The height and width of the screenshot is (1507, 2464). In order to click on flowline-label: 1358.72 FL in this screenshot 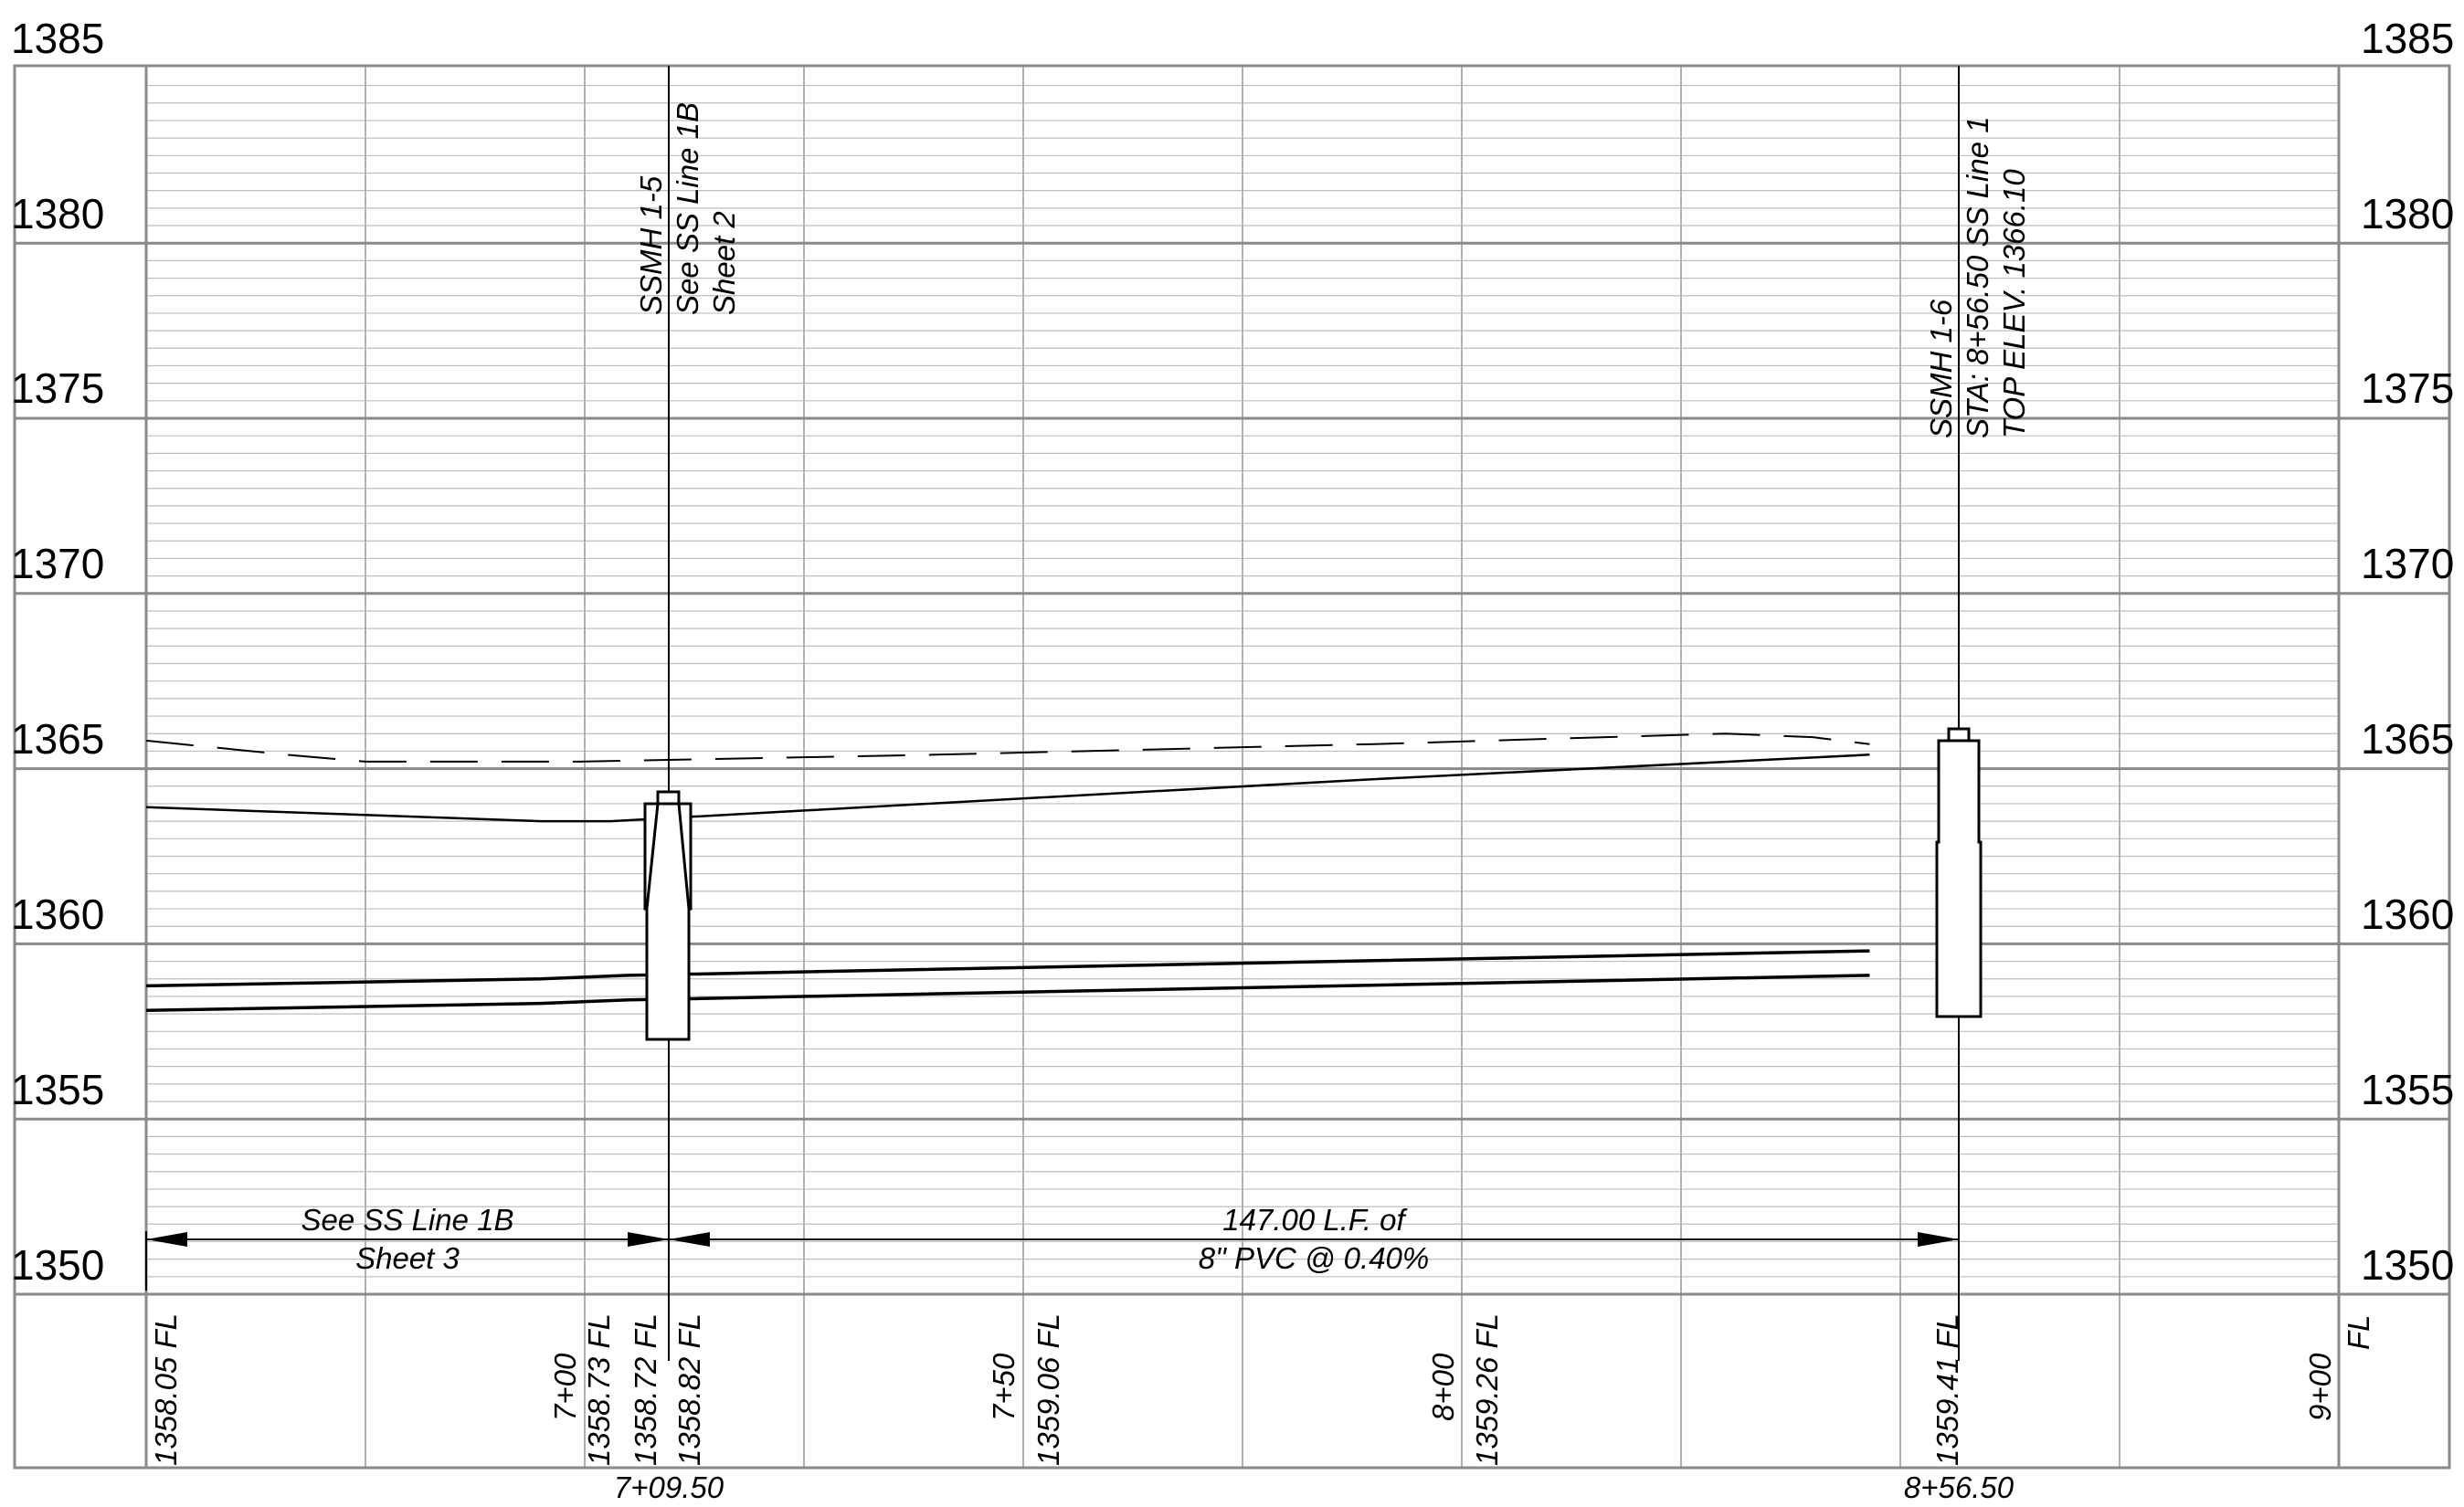, I will do `click(645, 1389)`.